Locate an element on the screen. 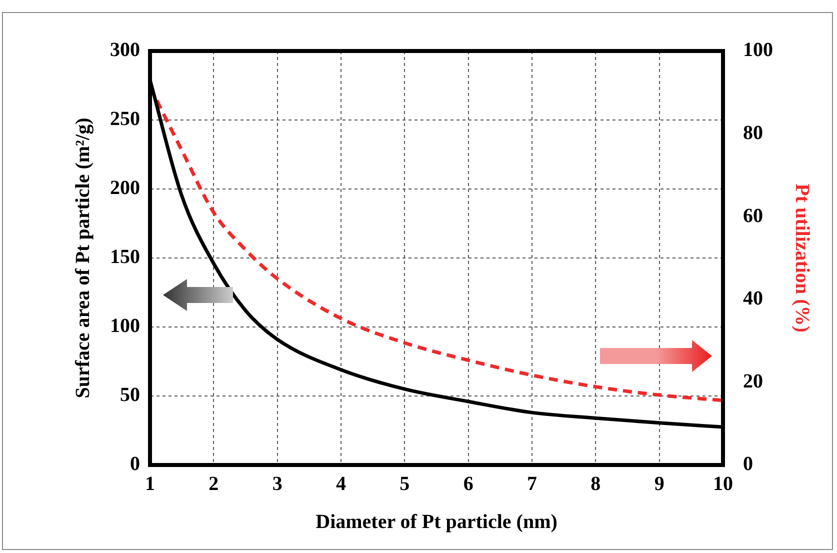  x-tick-label: 2 is located at coordinates (213, 484).